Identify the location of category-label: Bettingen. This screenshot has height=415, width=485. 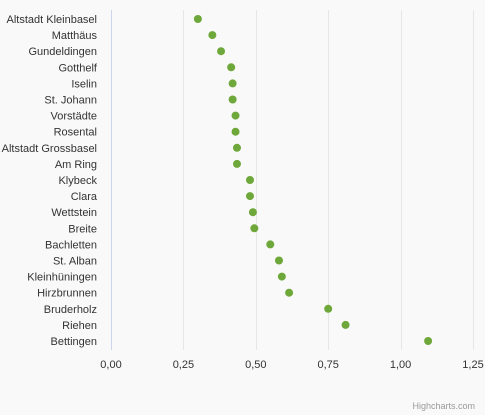
(74, 342).